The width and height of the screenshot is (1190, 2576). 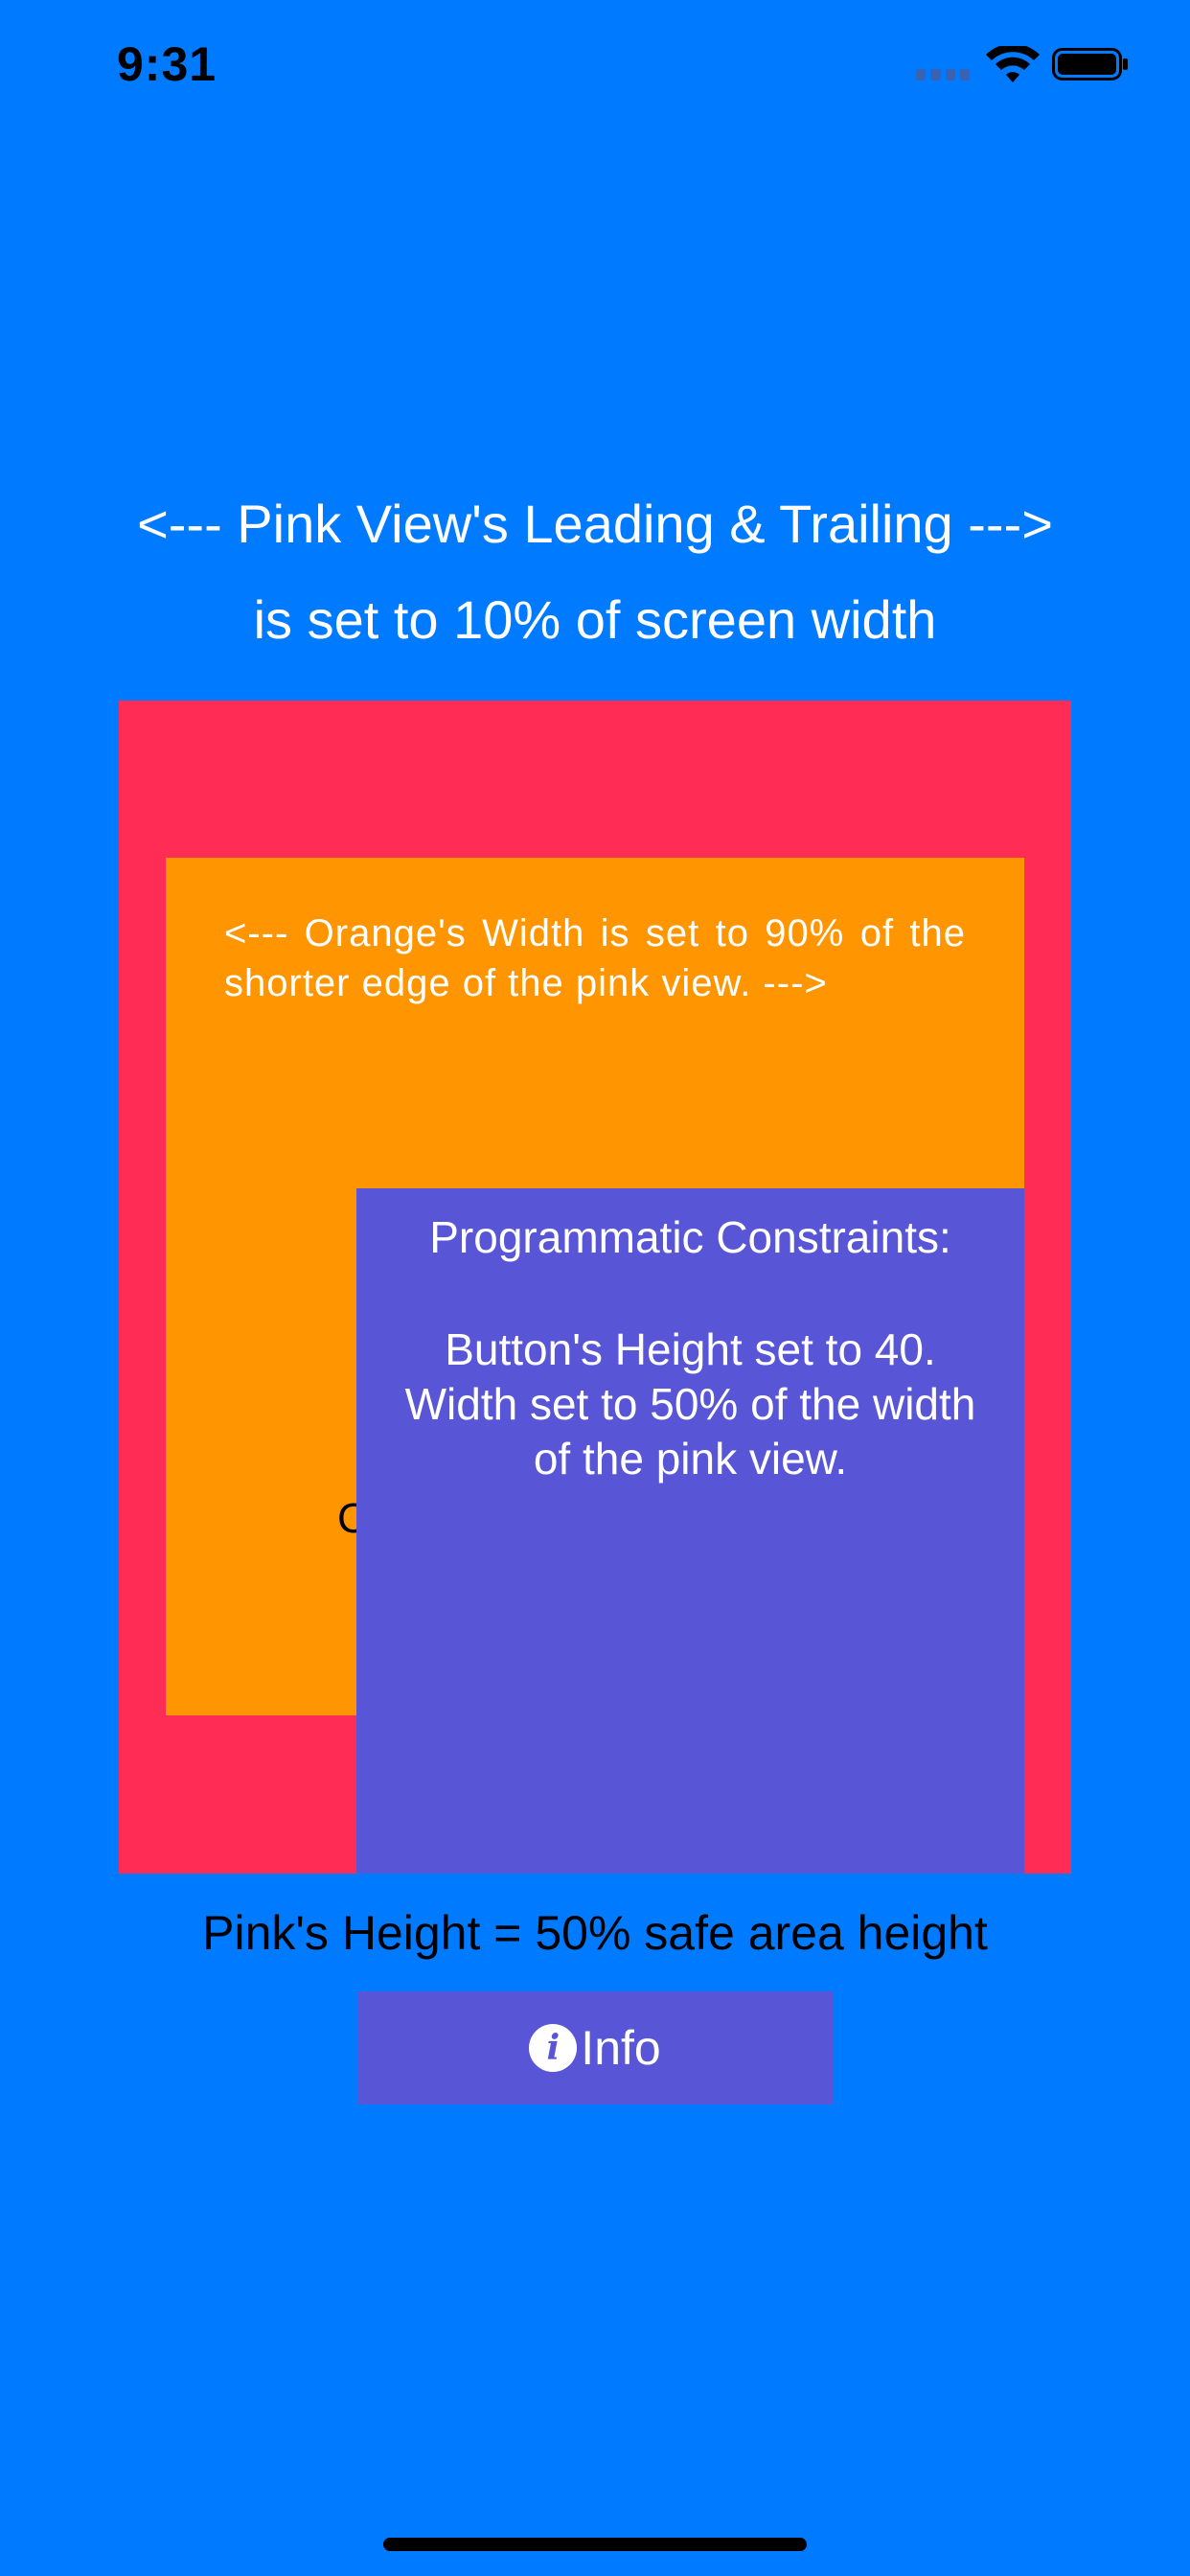 What do you see at coordinates (690, 1237) in the screenshot?
I see `purple-constraints-title: Programmatic Constraints:` at bounding box center [690, 1237].